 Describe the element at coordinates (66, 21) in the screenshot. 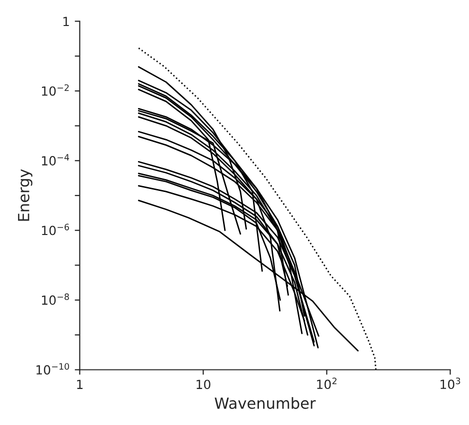

I see `y-tick-label: 1` at that location.